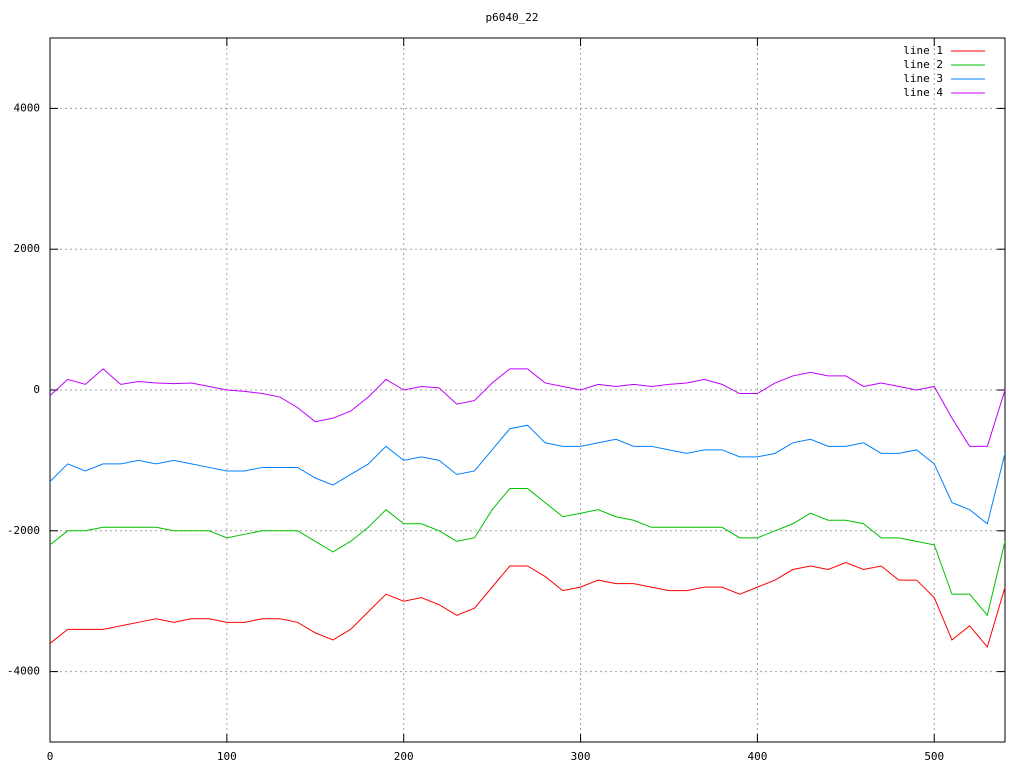 The height and width of the screenshot is (768, 1024). What do you see at coordinates (934, 756) in the screenshot?
I see `x-tick-label: 500` at bounding box center [934, 756].